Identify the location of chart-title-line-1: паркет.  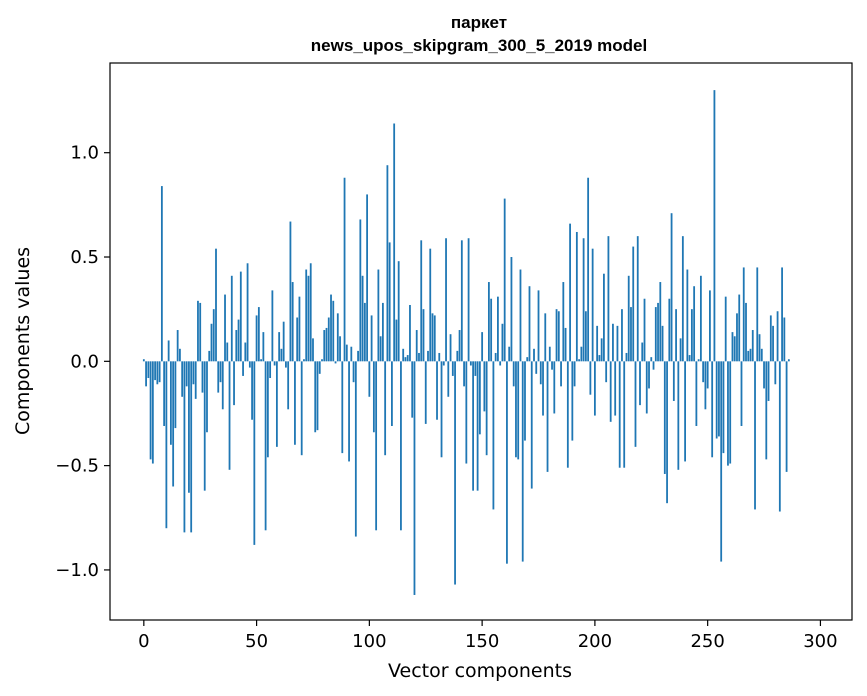
(479, 22).